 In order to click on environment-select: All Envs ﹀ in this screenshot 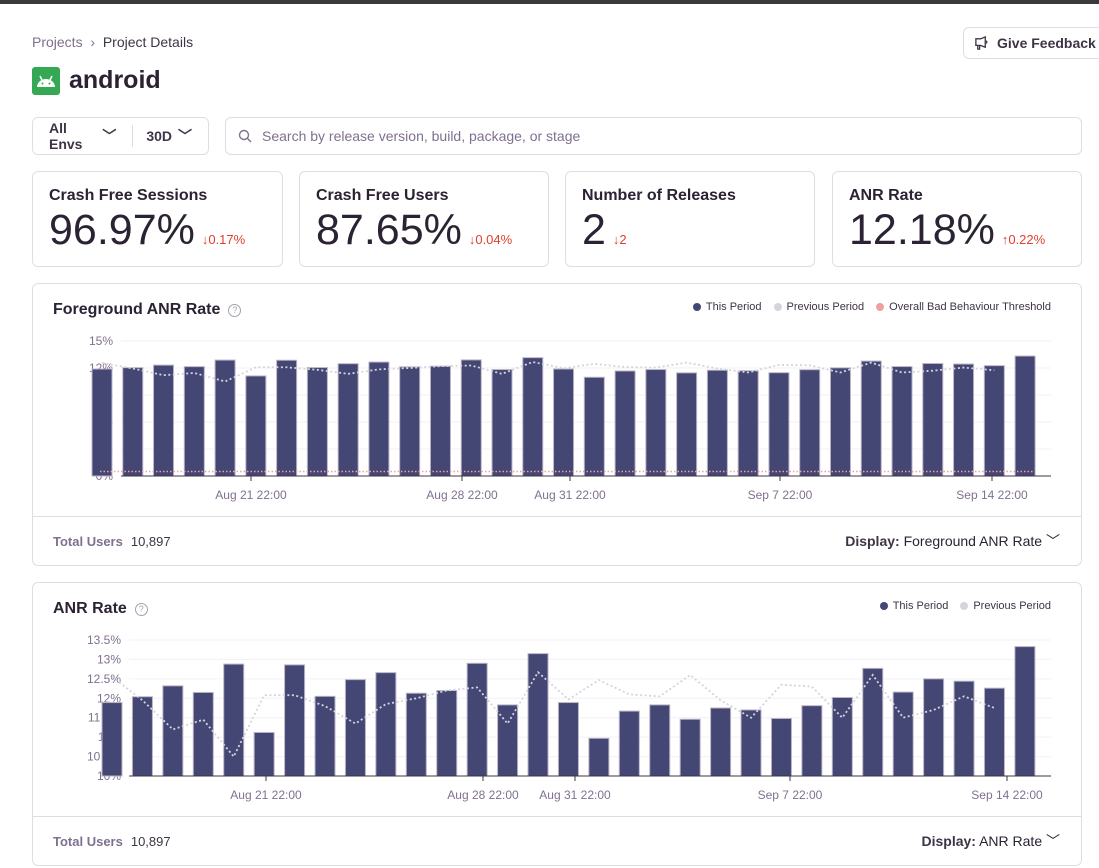, I will do `click(82, 136)`.